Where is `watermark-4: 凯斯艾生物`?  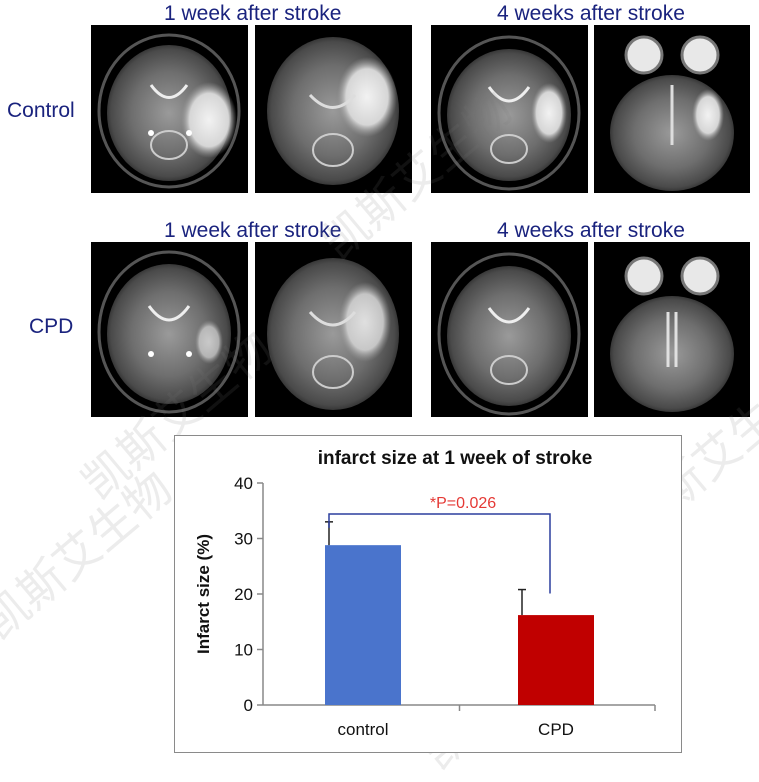
watermark-4: 凯斯艾生物 is located at coordinates (91, 555).